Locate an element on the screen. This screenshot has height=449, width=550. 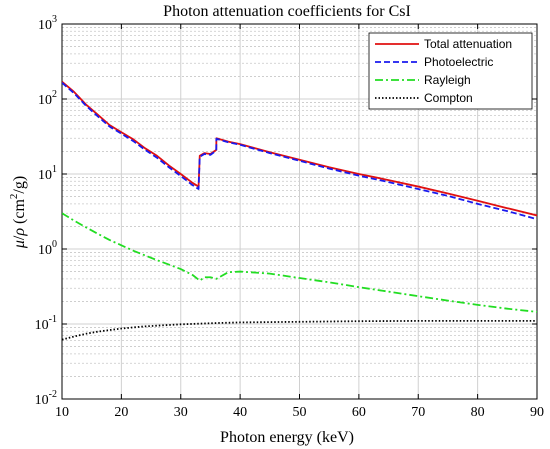
chart-title: Photon attenuation coefficients for CsI is located at coordinates (287, 11).